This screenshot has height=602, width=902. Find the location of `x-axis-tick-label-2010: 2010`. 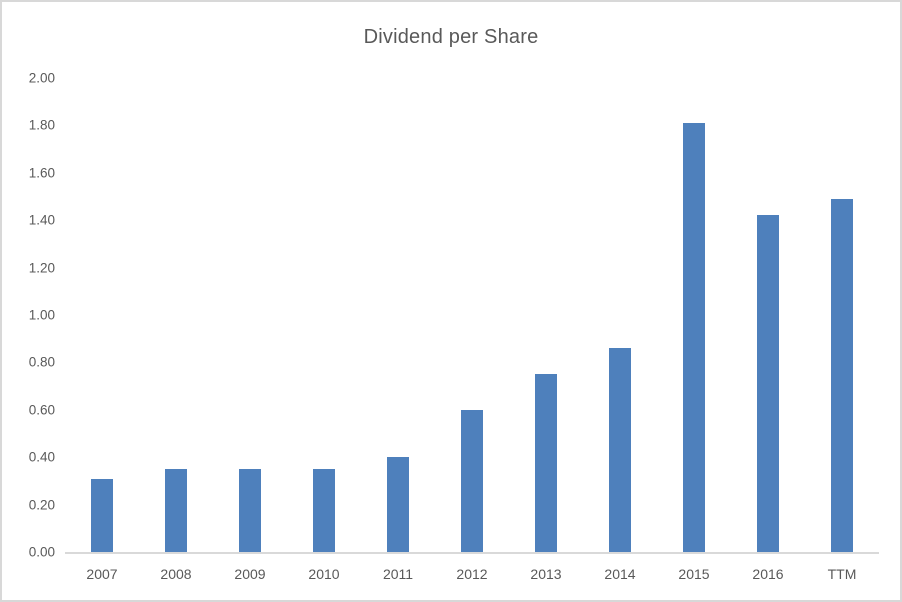

x-axis-tick-label-2010: 2010 is located at coordinates (324, 574).